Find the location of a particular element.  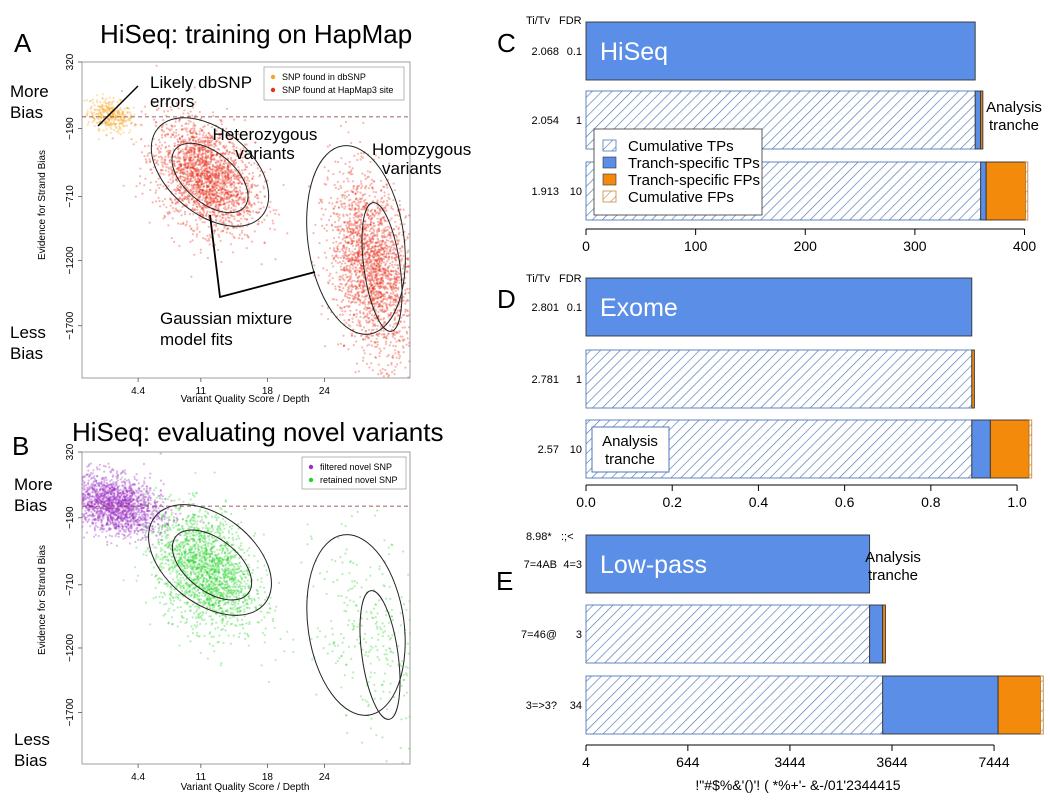

panel-a-ann-gmm-lines is located at coordinates (262, 256).